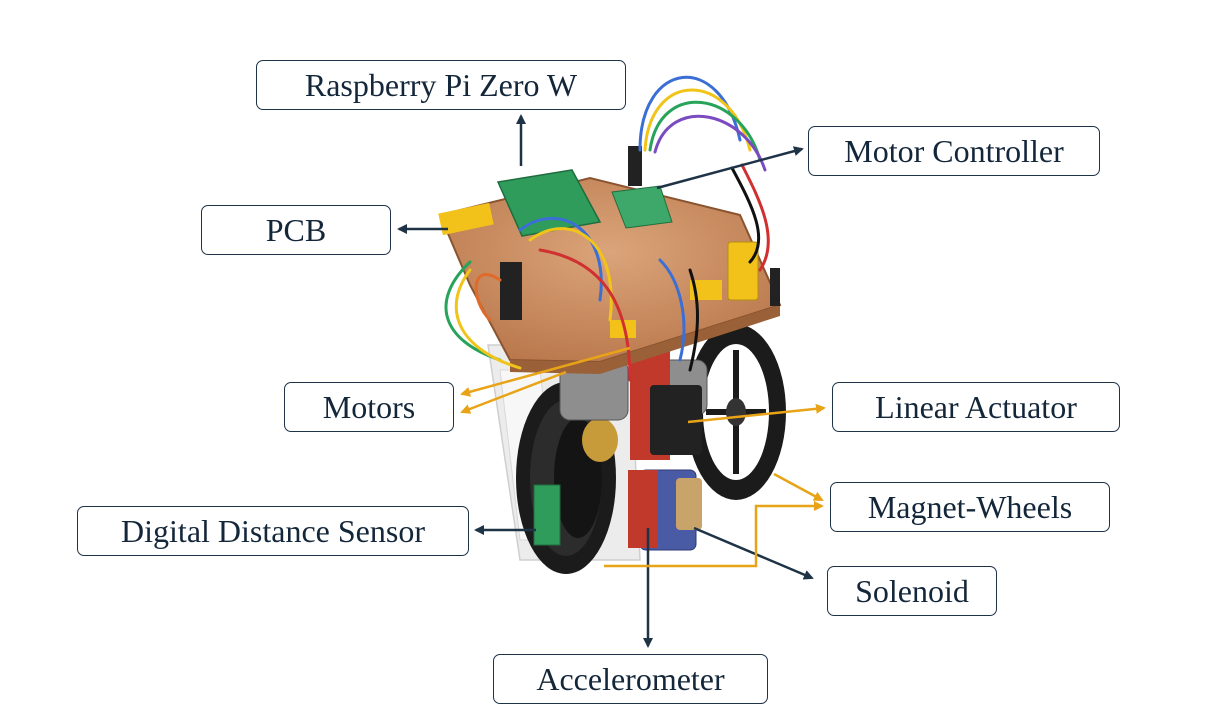  I want to click on solenoid-coil, so click(689, 504).